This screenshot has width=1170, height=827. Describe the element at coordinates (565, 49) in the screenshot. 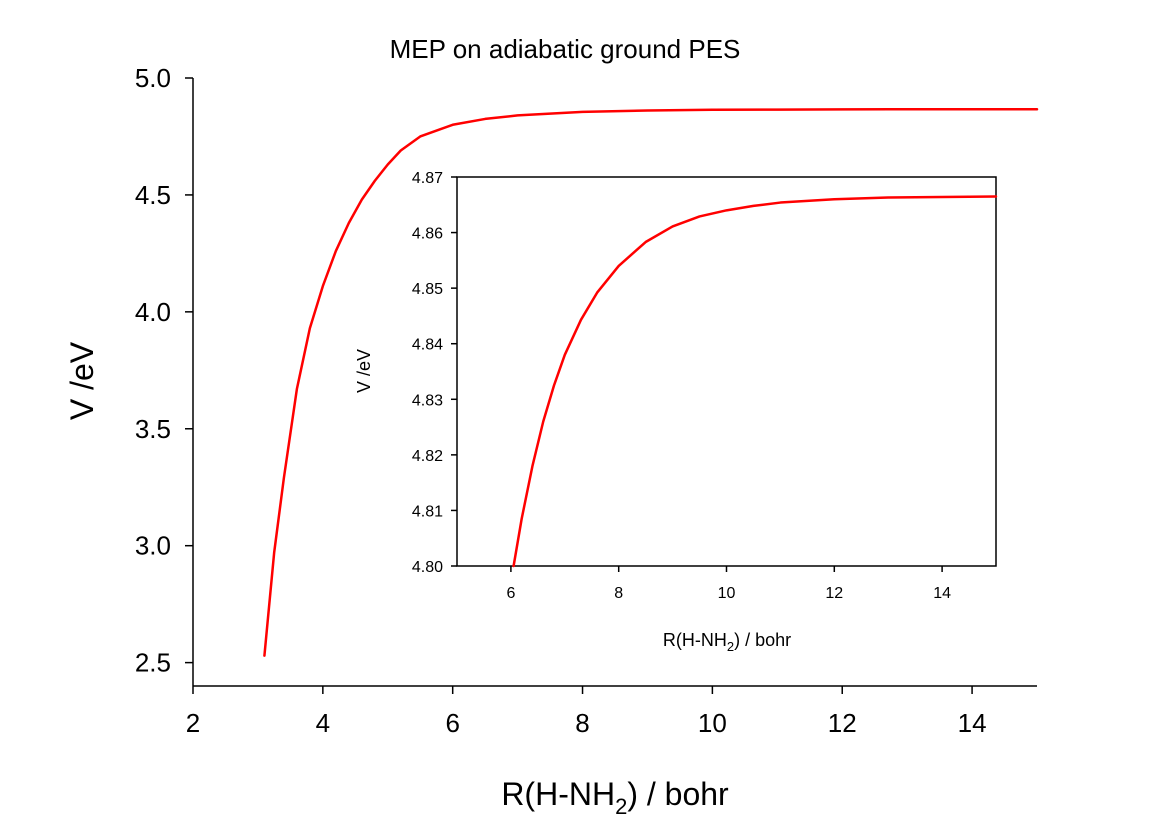

I see `chart-title: MEP on adiabatic ground PES` at that location.